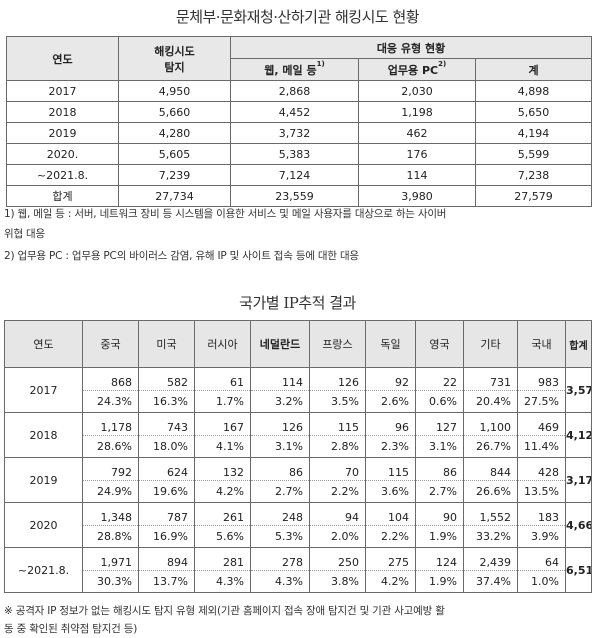 The height and width of the screenshot is (638, 595). Describe the element at coordinates (390, 491) in the screenshot. I see `pct-germany: 3.6%` at that location.